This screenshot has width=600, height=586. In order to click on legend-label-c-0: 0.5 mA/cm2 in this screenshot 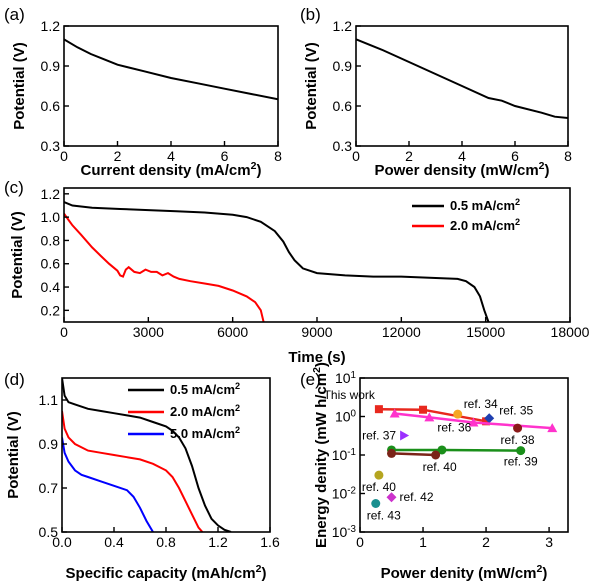, I will do `click(485, 205)`.